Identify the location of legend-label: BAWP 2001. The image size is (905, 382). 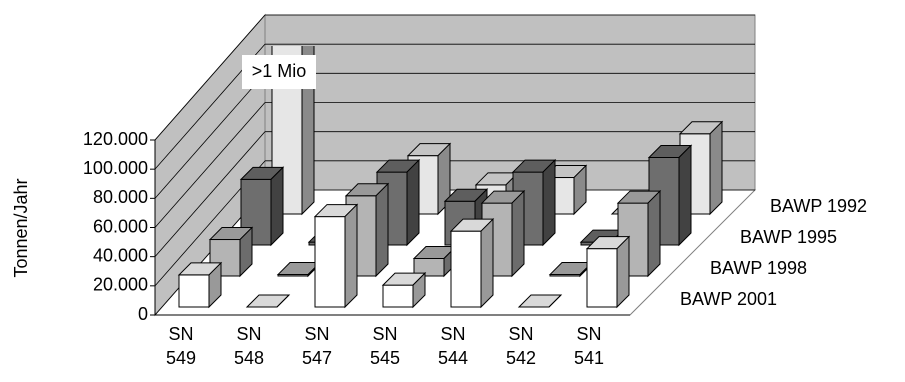
(728, 299).